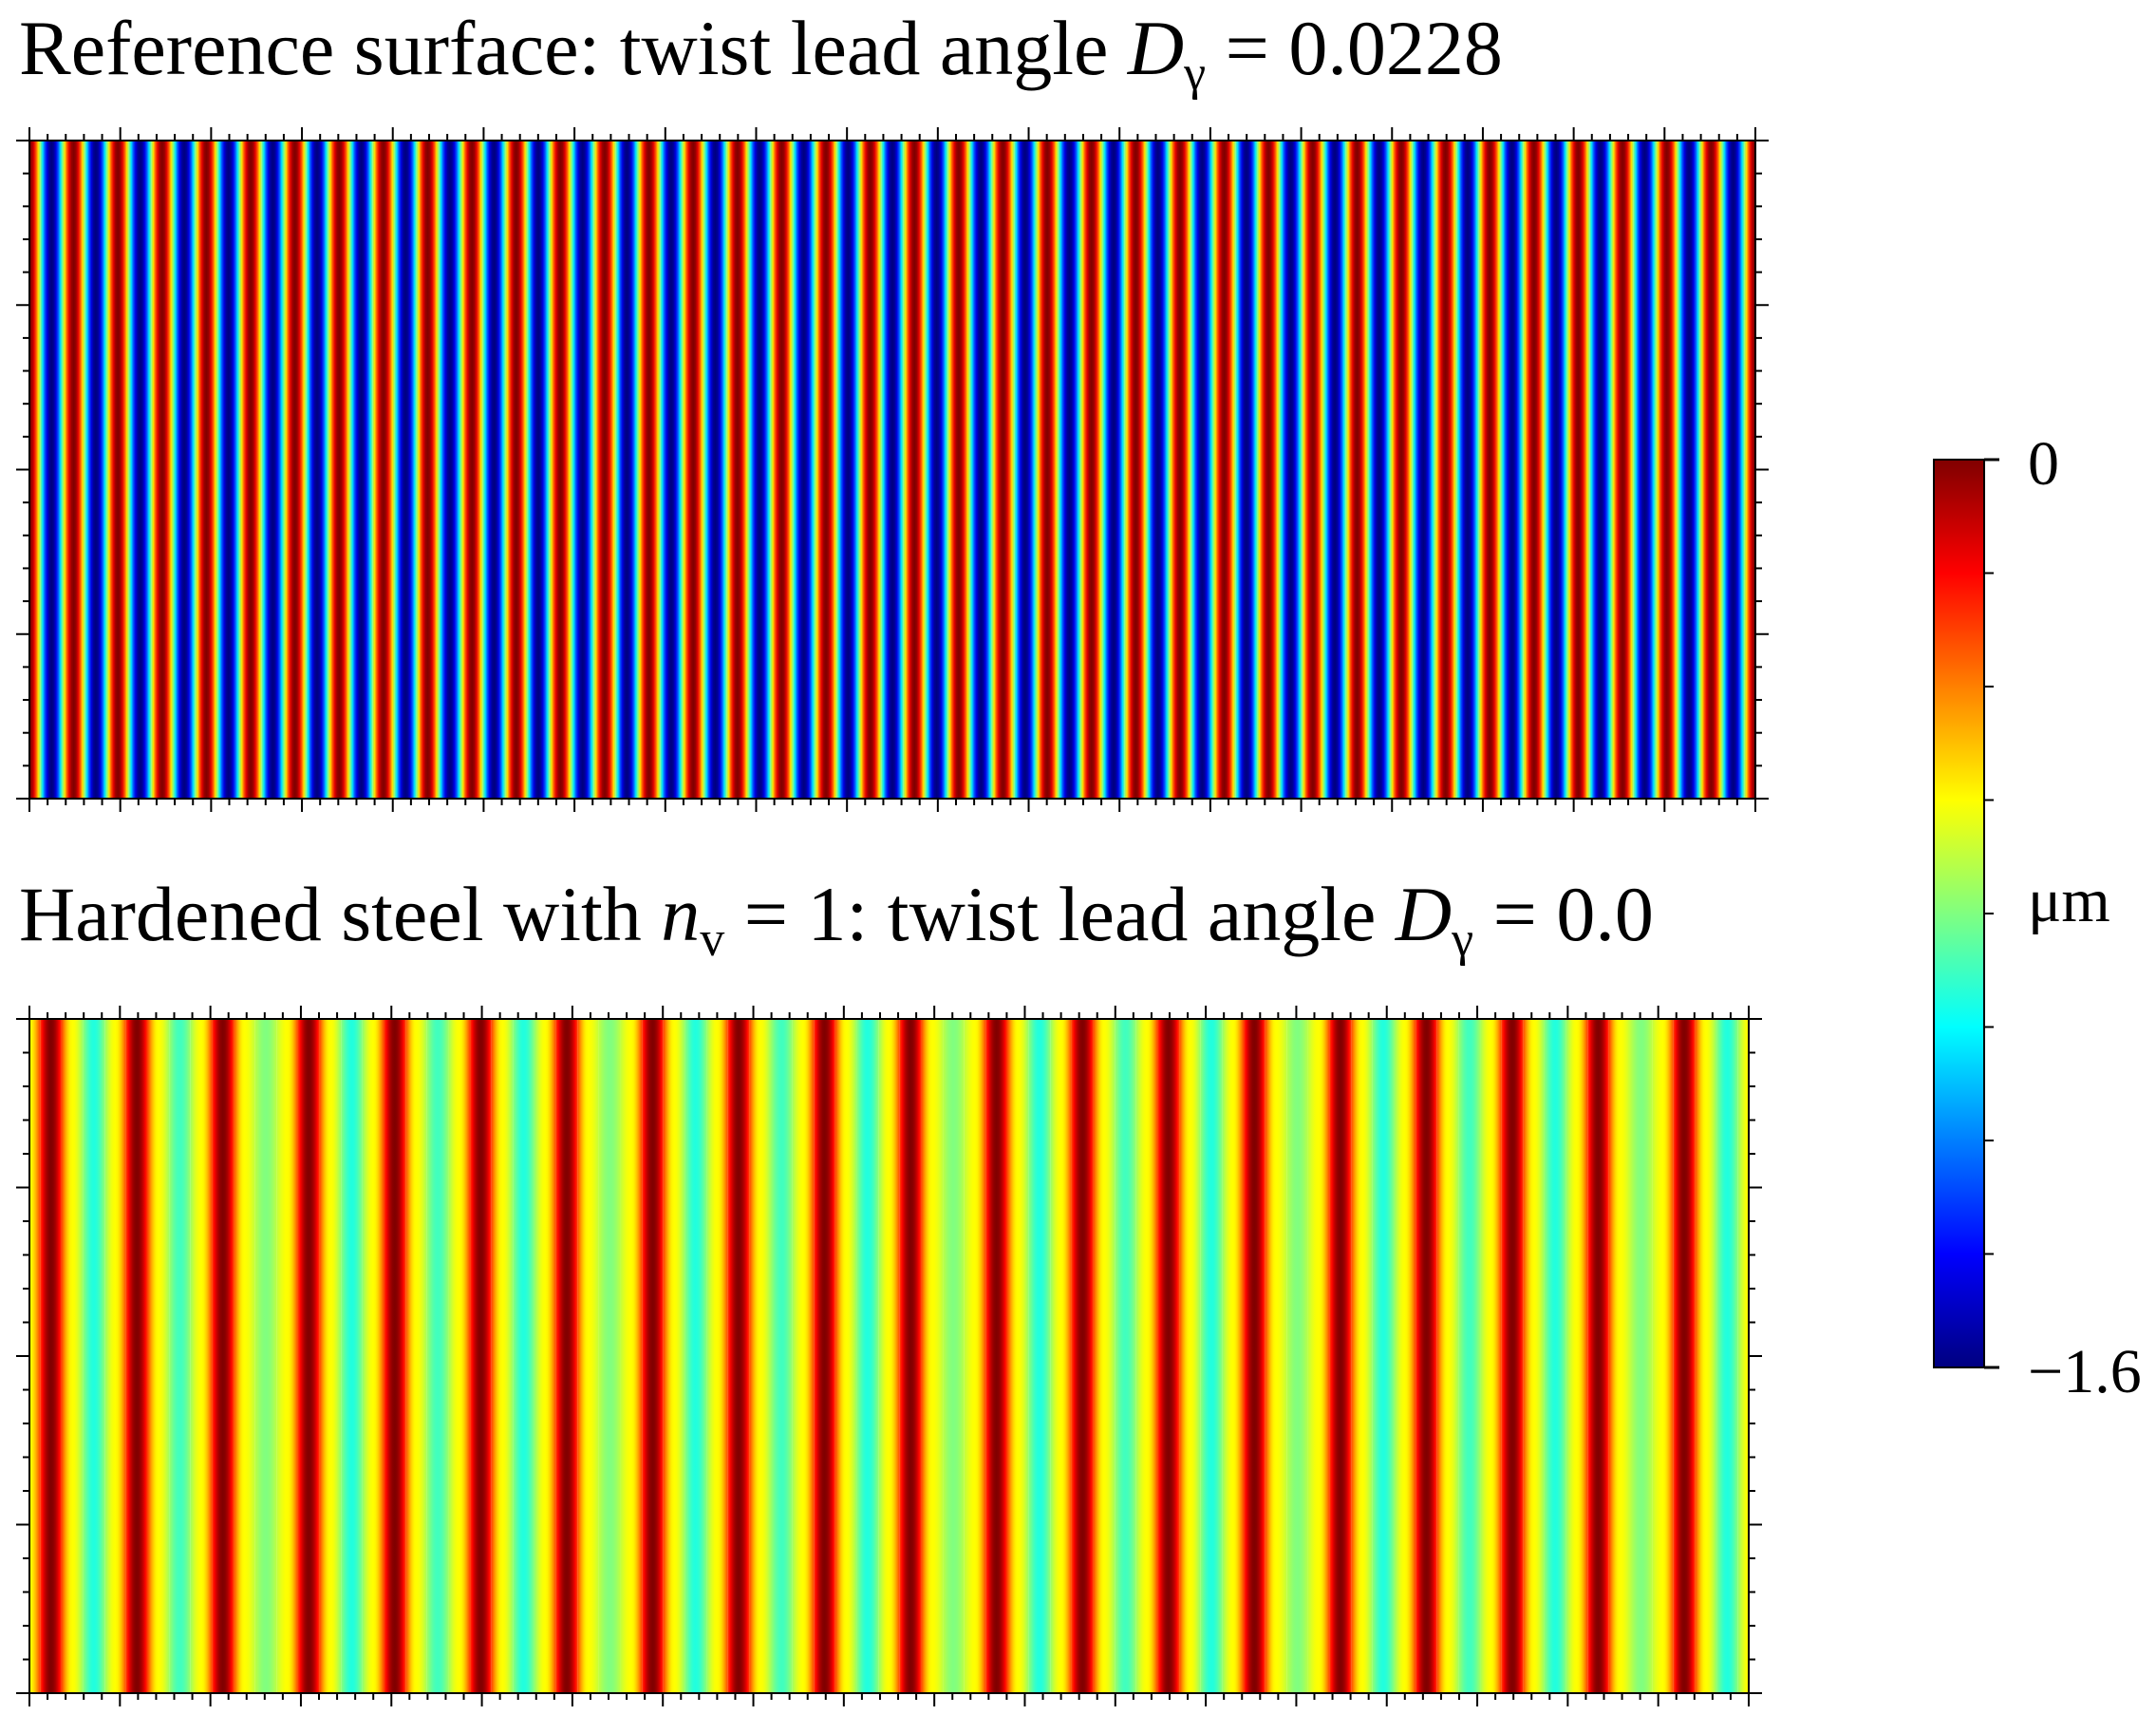 The height and width of the screenshot is (1734, 2156). What do you see at coordinates (680, 914) in the screenshot?
I see `title-part: n` at bounding box center [680, 914].